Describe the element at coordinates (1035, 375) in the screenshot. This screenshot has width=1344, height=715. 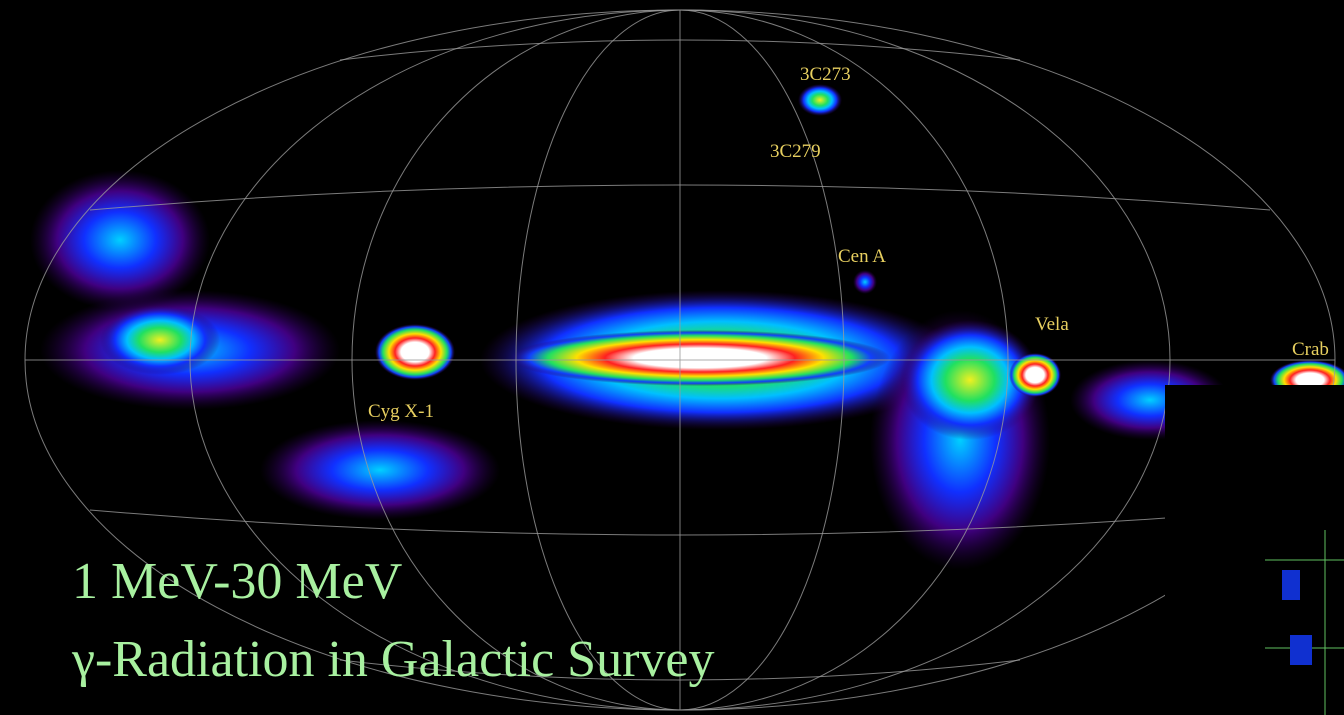
I see `vela-blob` at that location.